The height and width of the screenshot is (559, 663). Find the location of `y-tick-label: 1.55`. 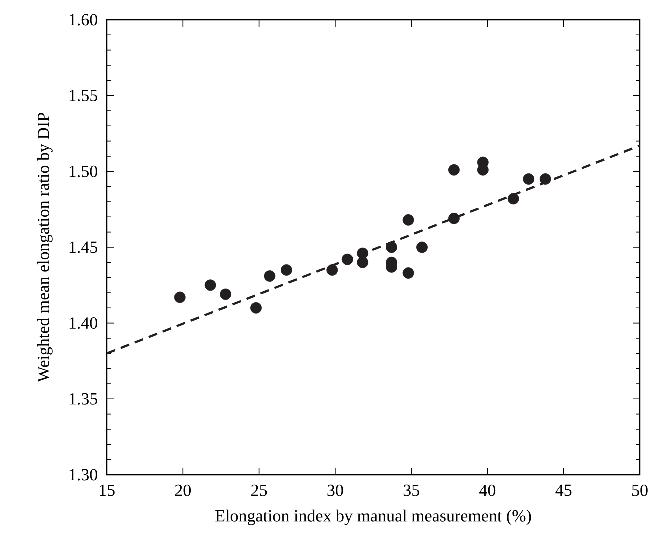

y-tick-label: 1.55 is located at coordinates (84, 96).